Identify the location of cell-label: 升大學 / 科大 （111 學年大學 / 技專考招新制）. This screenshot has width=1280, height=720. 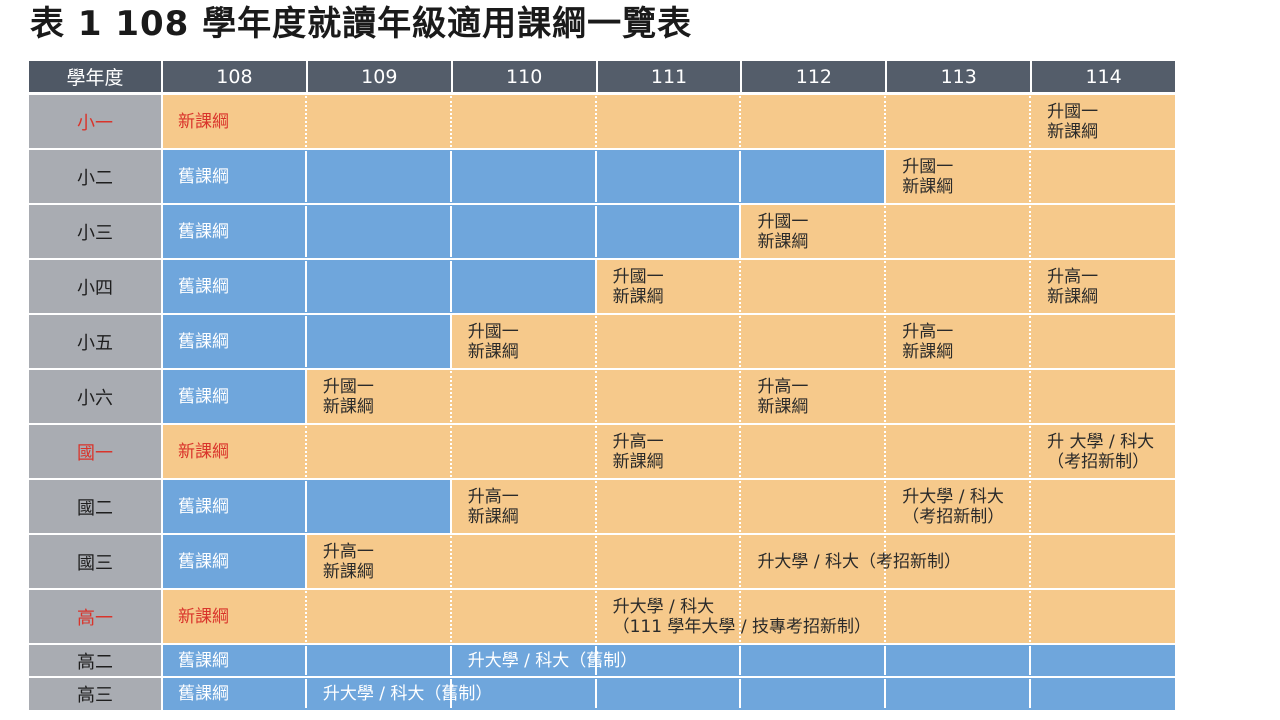
(742, 617).